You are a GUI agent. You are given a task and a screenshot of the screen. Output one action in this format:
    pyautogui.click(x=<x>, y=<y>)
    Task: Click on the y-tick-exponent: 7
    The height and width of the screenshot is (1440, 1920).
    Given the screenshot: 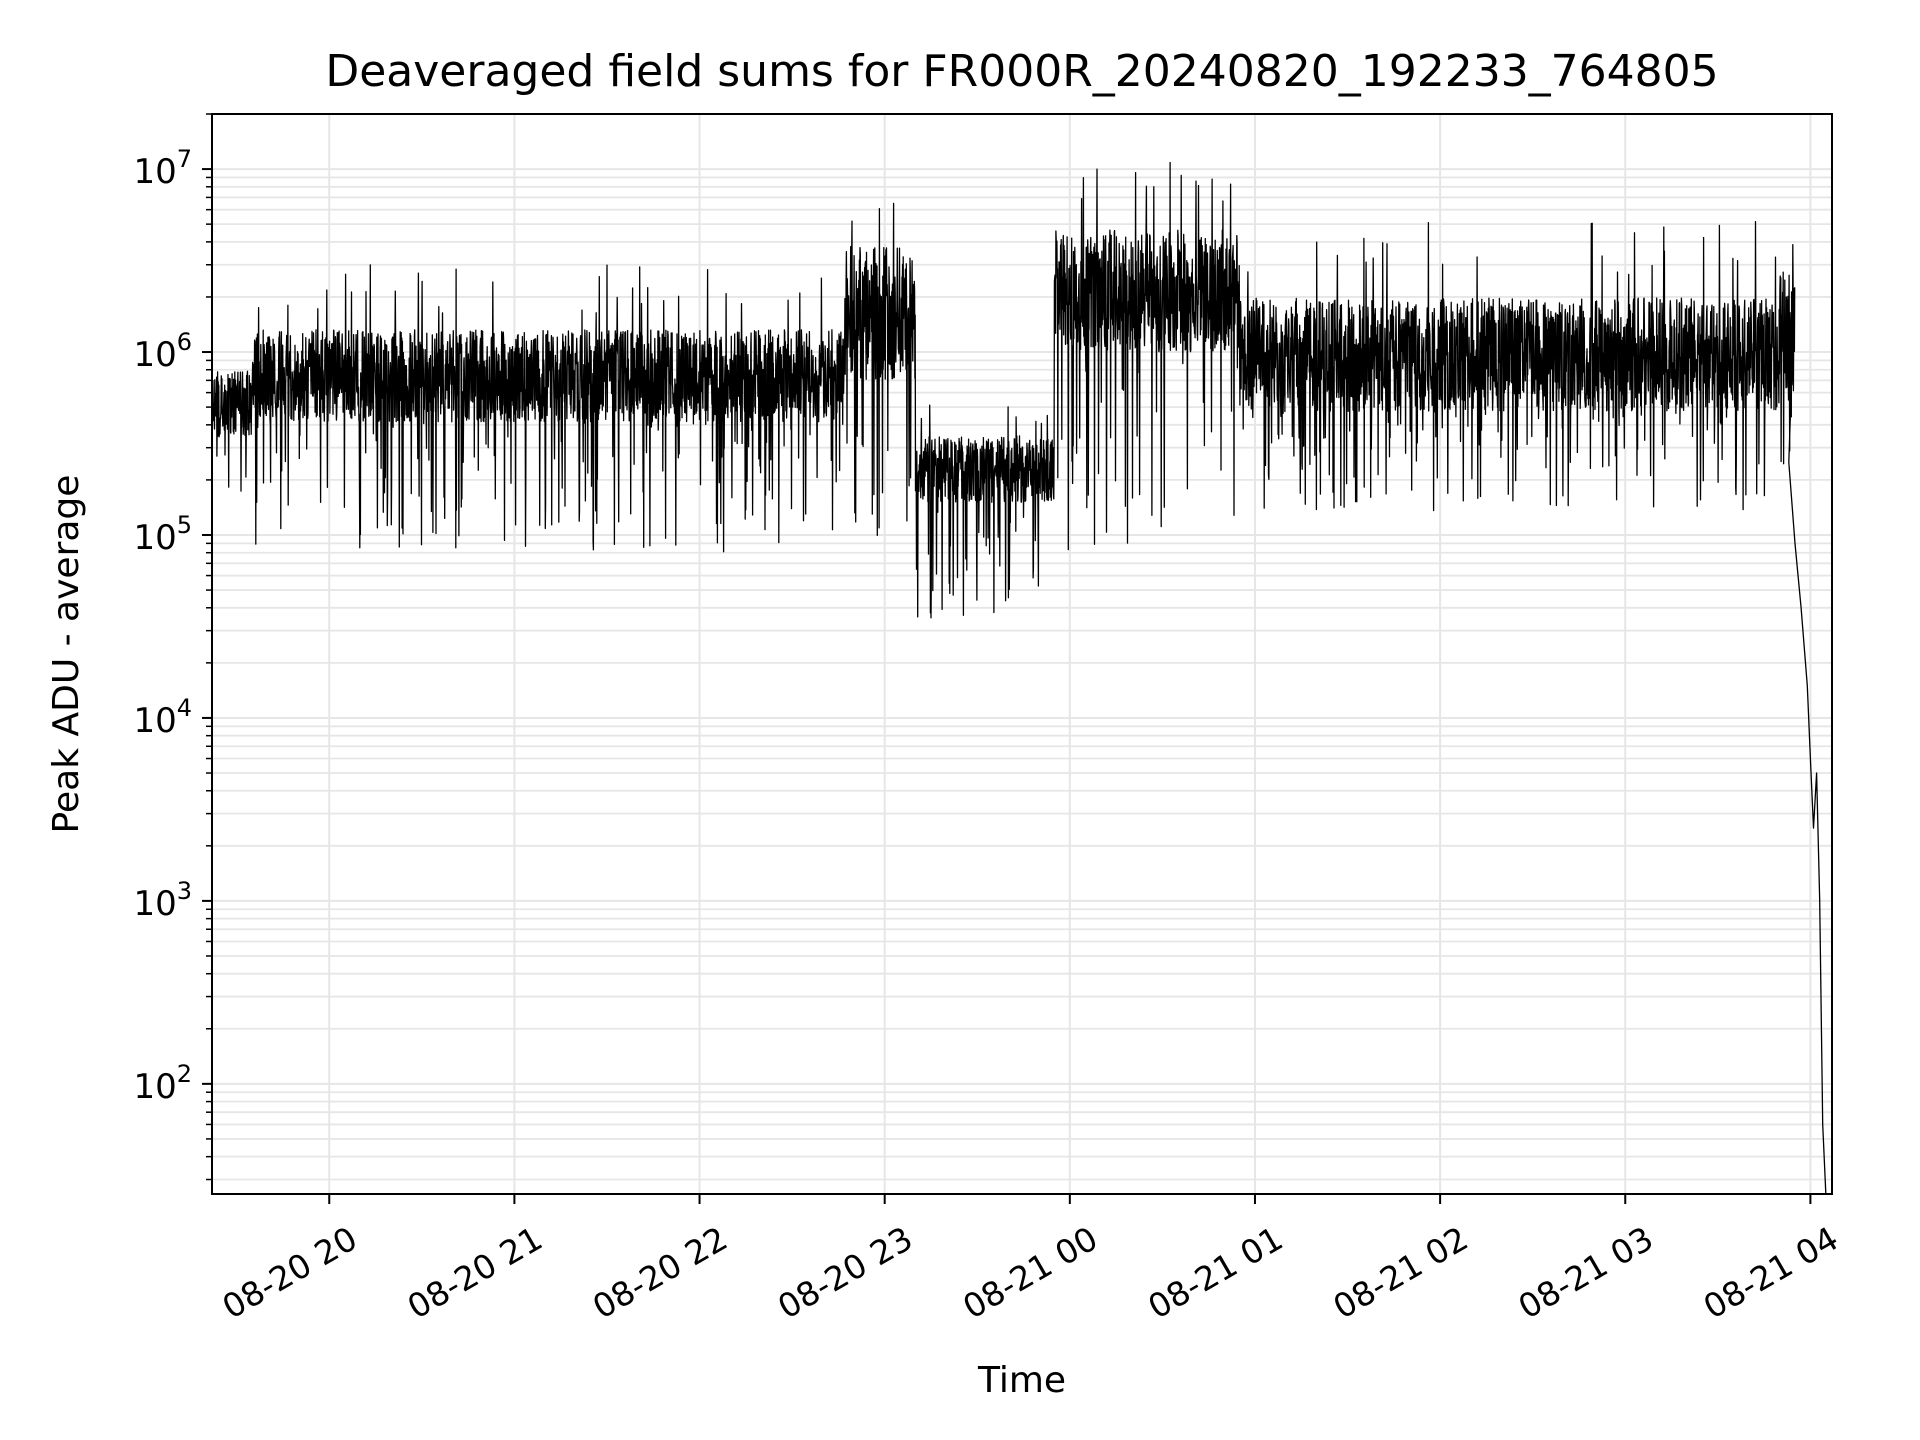 What is the action you would take?
    pyautogui.click(x=184, y=159)
    